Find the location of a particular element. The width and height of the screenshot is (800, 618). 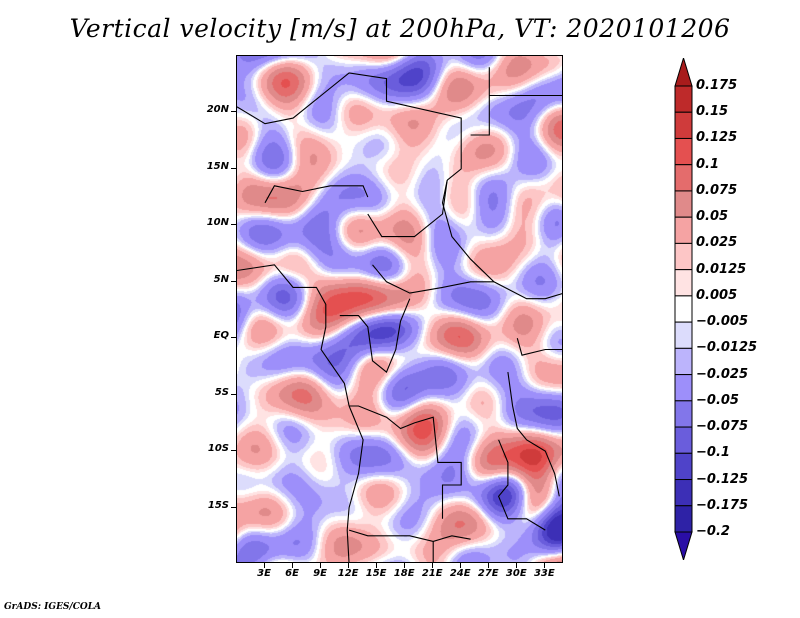

lon-tick-label: 15E is located at coordinates (376, 573).